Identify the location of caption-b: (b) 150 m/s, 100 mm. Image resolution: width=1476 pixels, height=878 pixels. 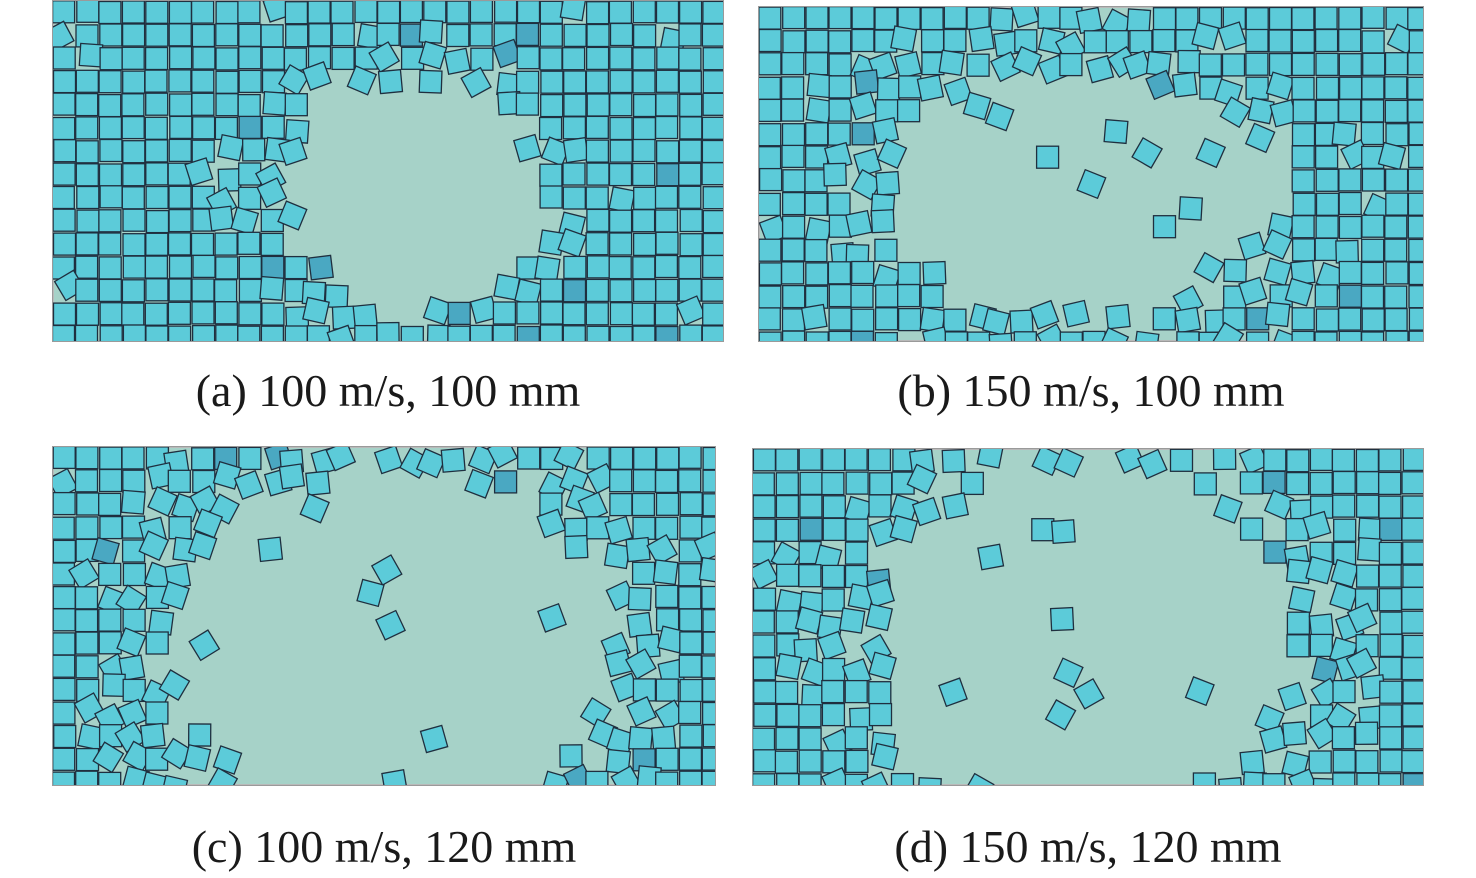
(1091, 390).